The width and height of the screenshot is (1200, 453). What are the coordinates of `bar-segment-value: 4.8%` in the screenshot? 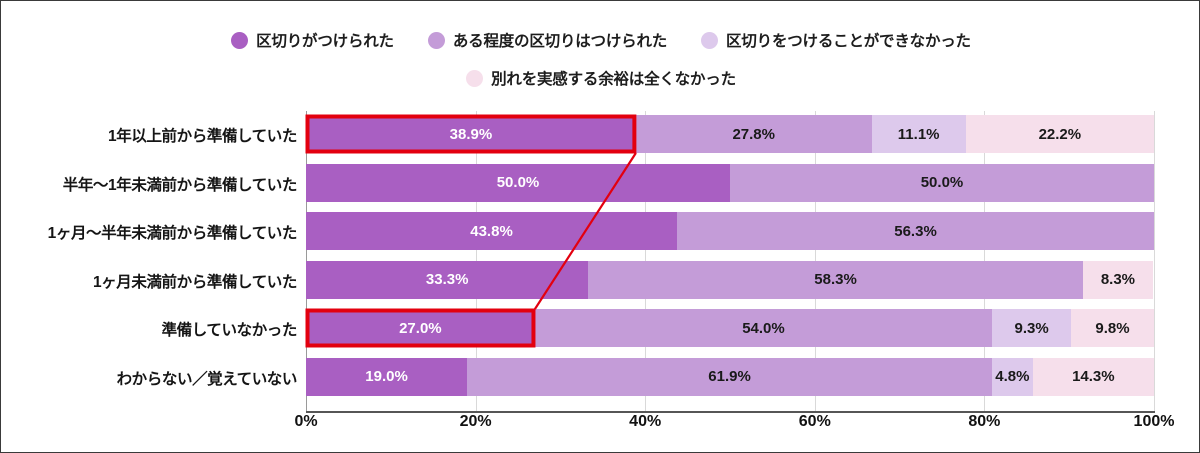 It's located at (1012, 376).